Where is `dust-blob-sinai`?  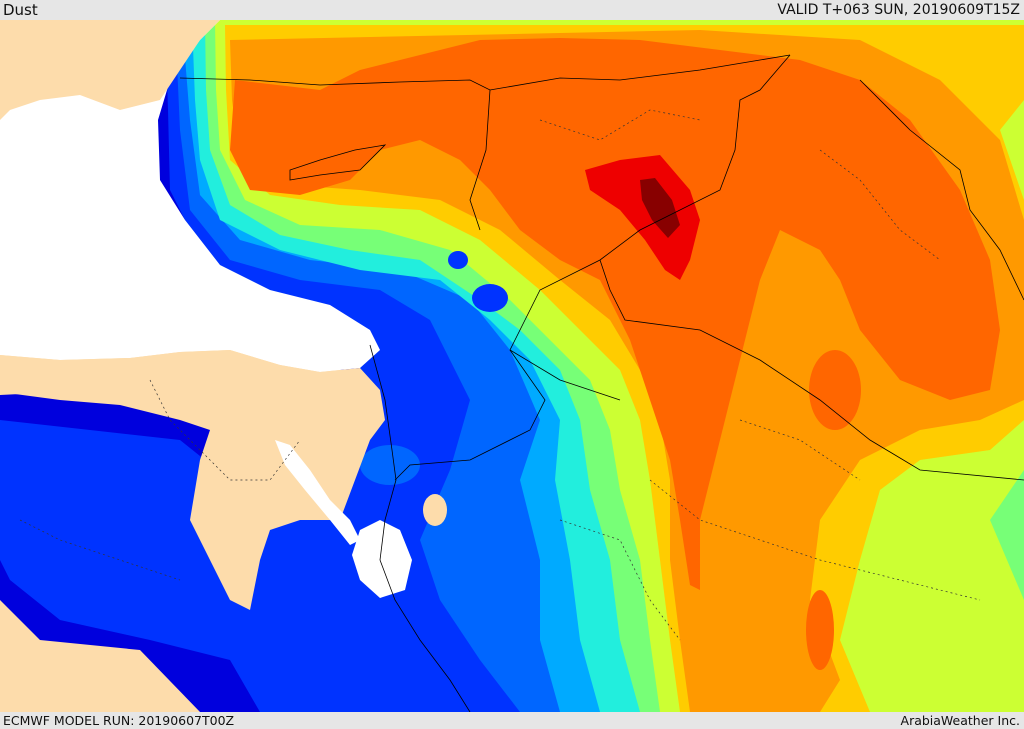
dust-blob-sinai is located at coordinates (390, 465).